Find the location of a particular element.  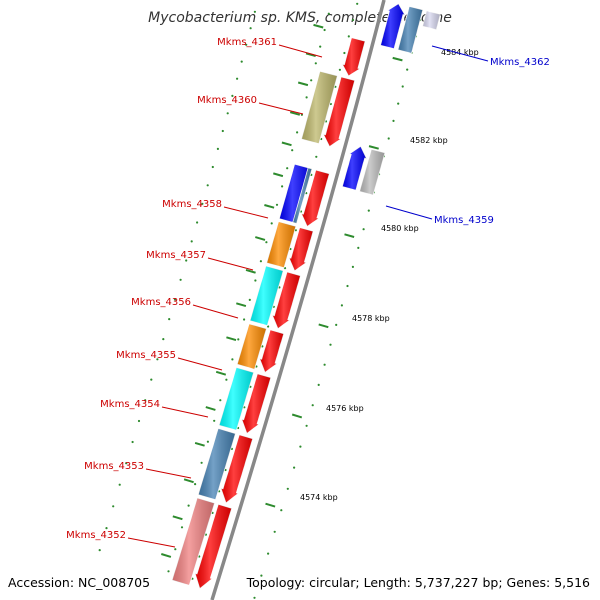

cog-block-extra-shading is located at coordinates (302, 195).